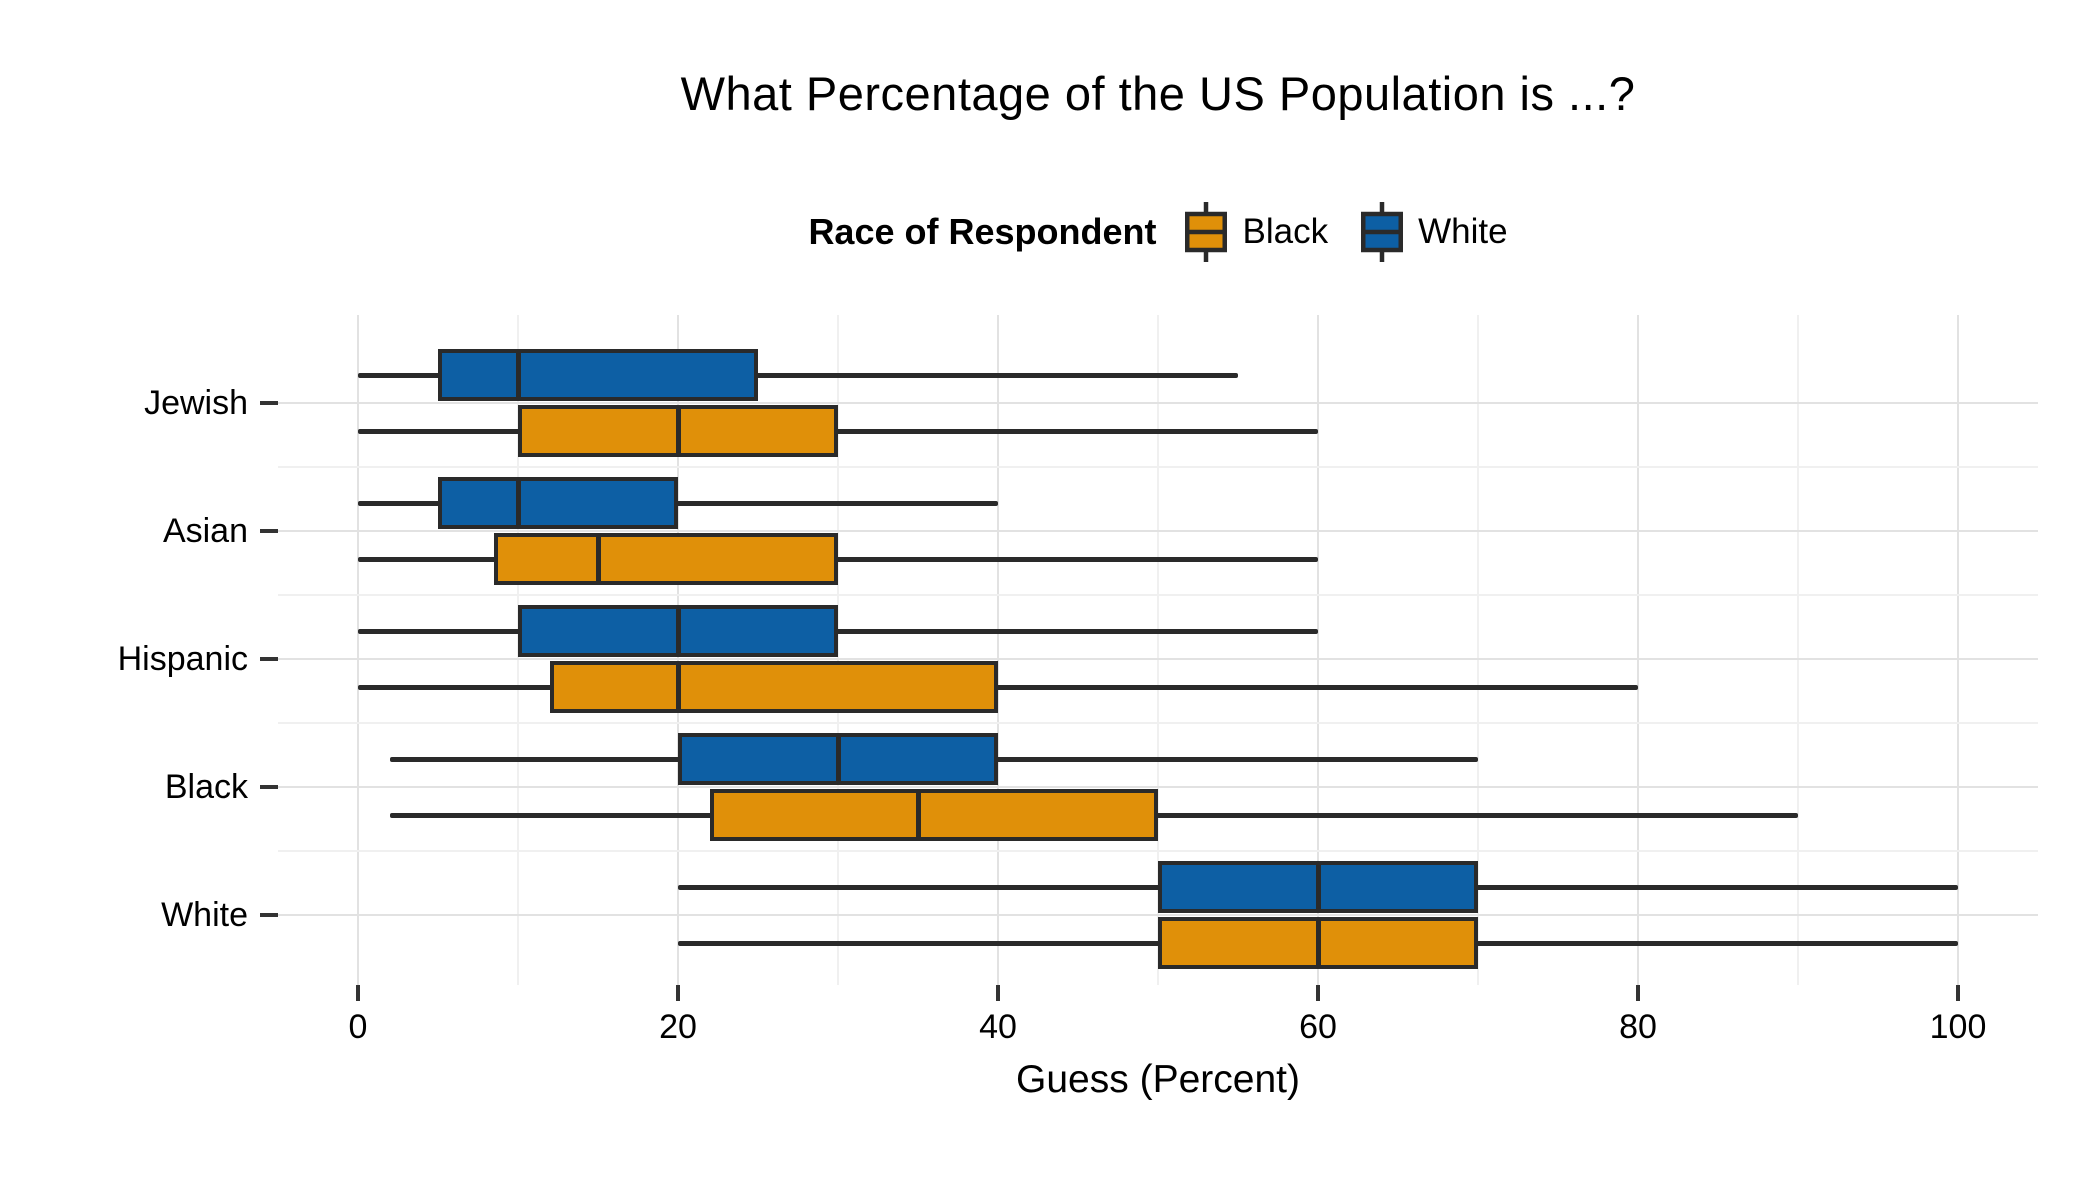  What do you see at coordinates (204, 915) in the screenshot?
I see `y-category-label: White` at bounding box center [204, 915].